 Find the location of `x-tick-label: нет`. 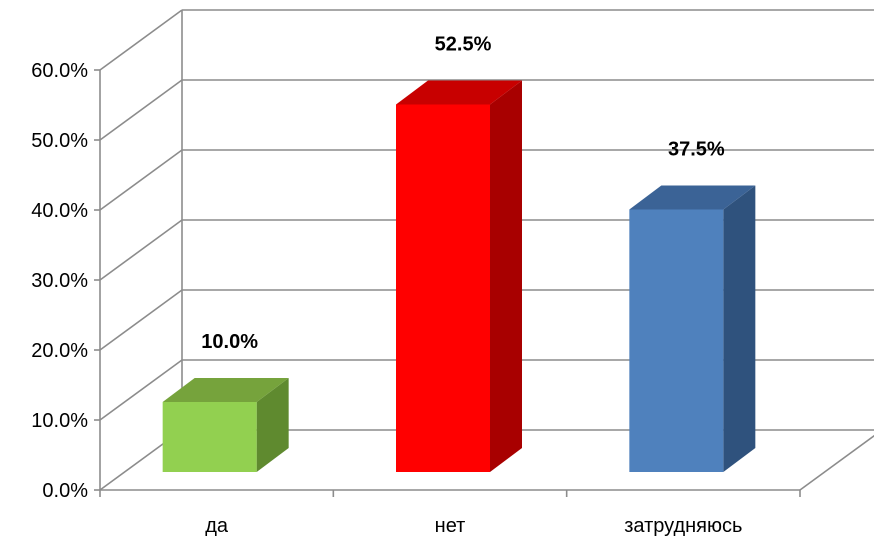

x-tick-label: нет is located at coordinates (450, 526).